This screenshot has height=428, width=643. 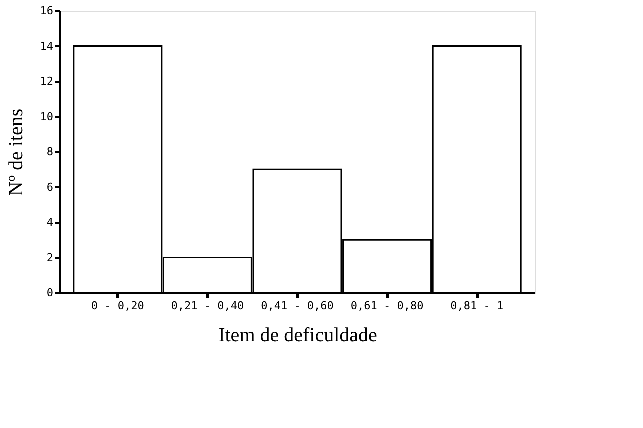 What do you see at coordinates (50, 222) in the screenshot?
I see `y-tick-label: 4` at bounding box center [50, 222].